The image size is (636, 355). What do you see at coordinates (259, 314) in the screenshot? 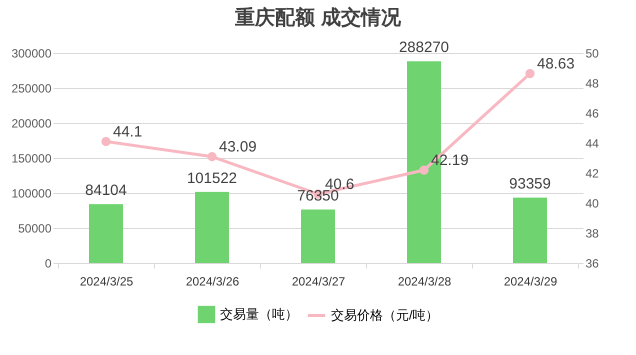
I see `legend-label: 交易量（吨）` at bounding box center [259, 314].